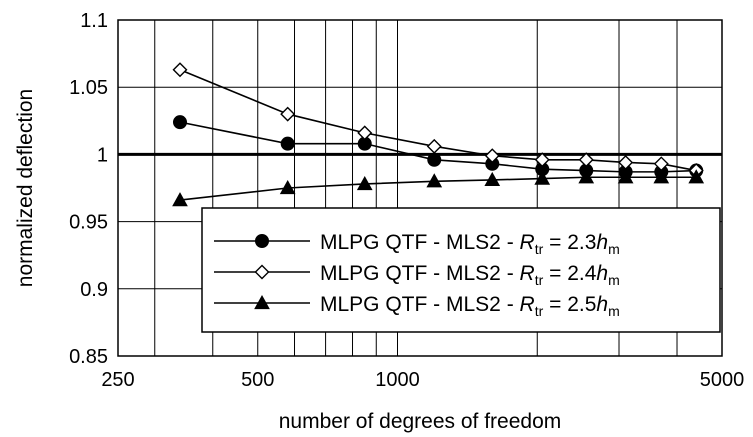  I want to click on y-tick-label: 0.95, so click(88, 223).